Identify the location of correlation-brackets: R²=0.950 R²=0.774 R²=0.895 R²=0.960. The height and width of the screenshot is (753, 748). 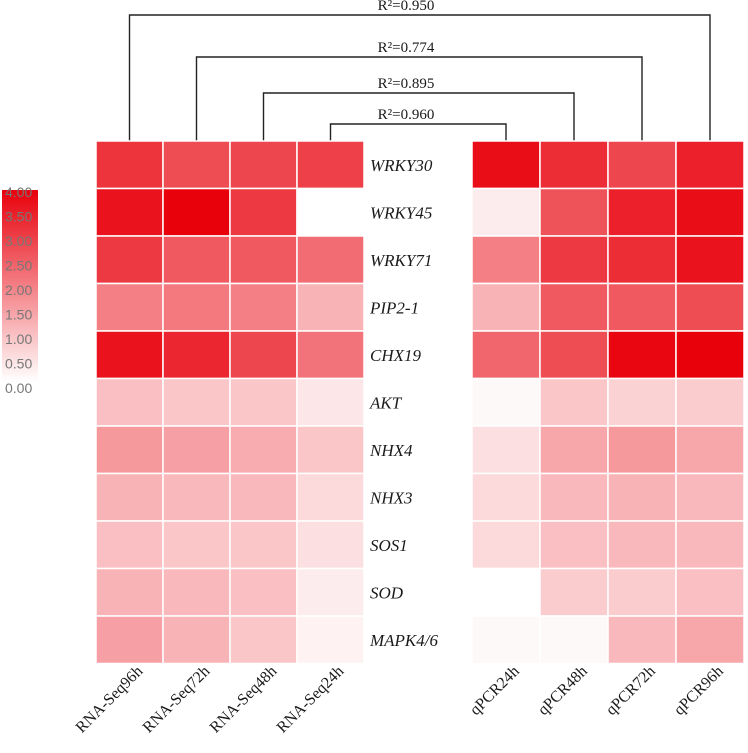
(419, 70).